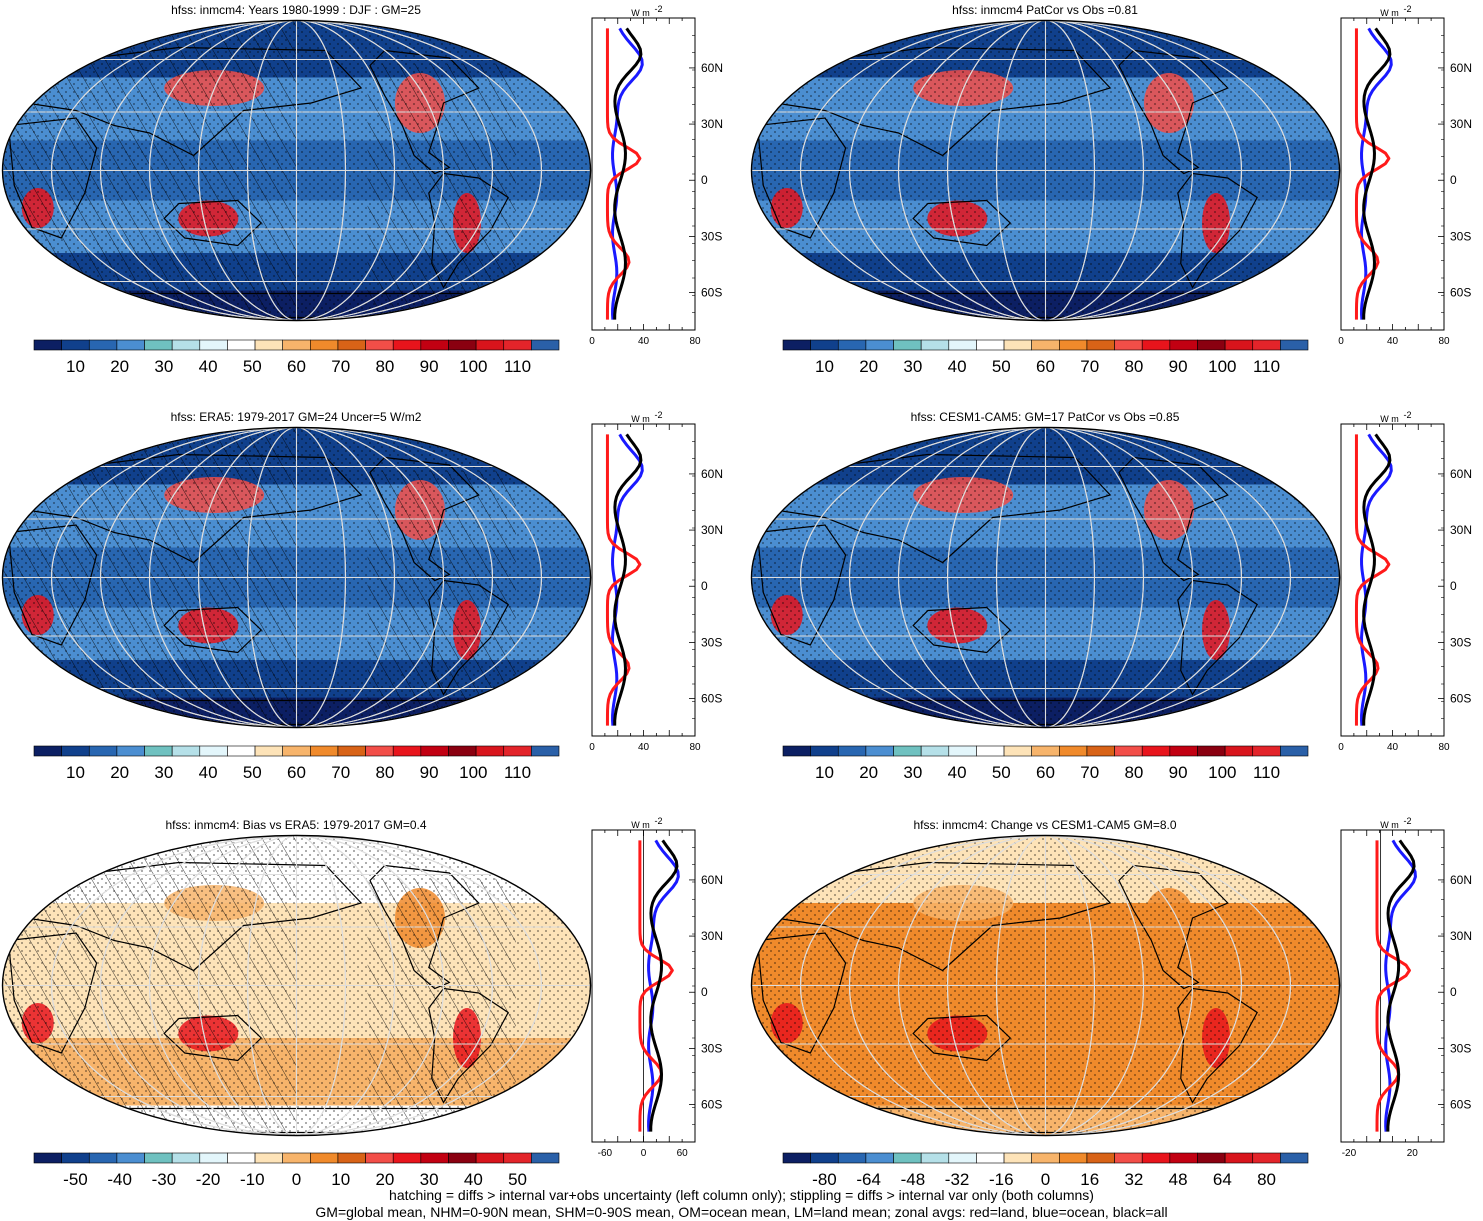  I want to click on panel-3-map, so click(296, 577).